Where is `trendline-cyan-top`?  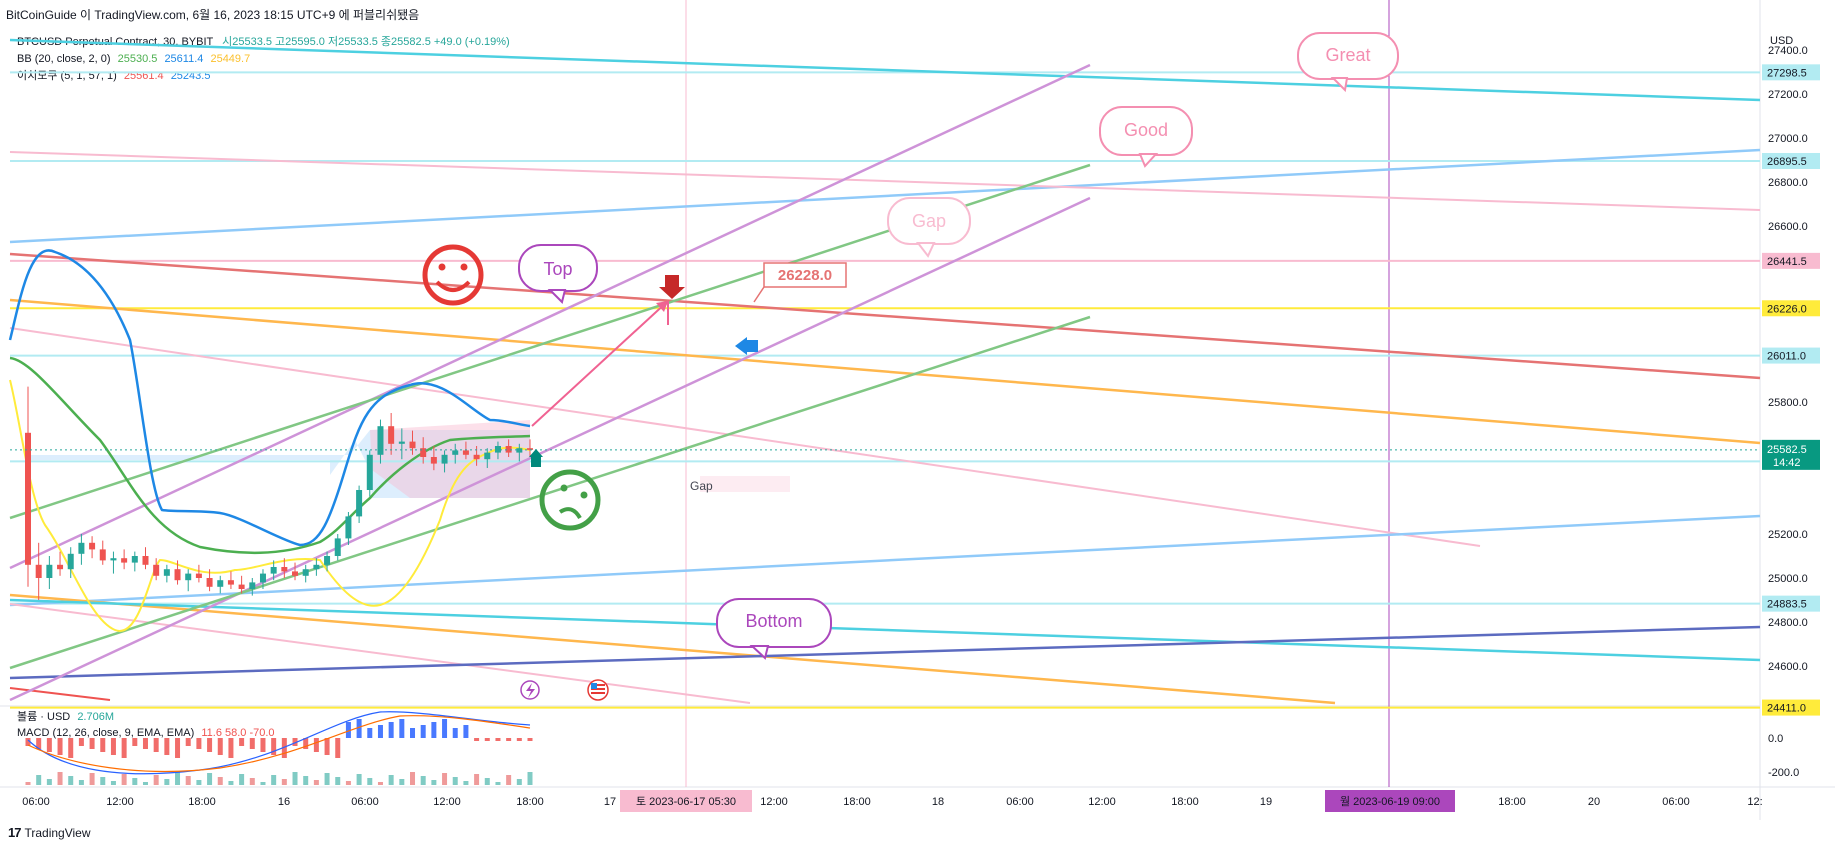 trendline-cyan-top is located at coordinates (885, 70).